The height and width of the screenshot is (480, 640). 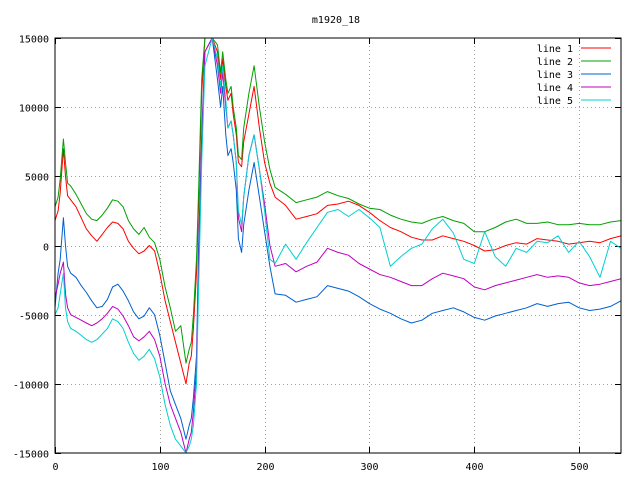 What do you see at coordinates (55, 467) in the screenshot?
I see `x-tick-label: 0` at bounding box center [55, 467].